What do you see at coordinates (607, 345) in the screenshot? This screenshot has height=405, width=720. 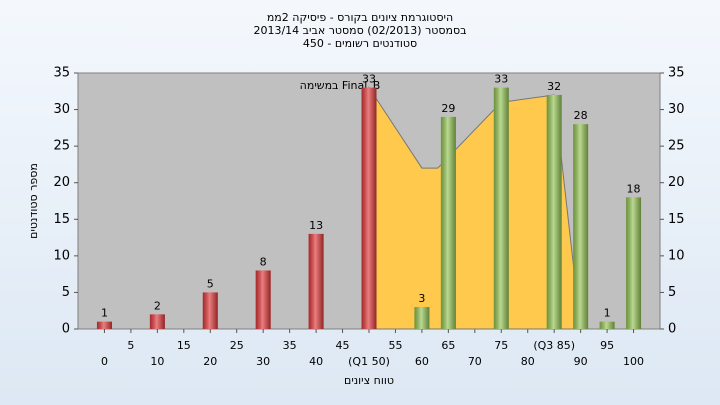 I see `x-tick-label: 95` at bounding box center [607, 345].